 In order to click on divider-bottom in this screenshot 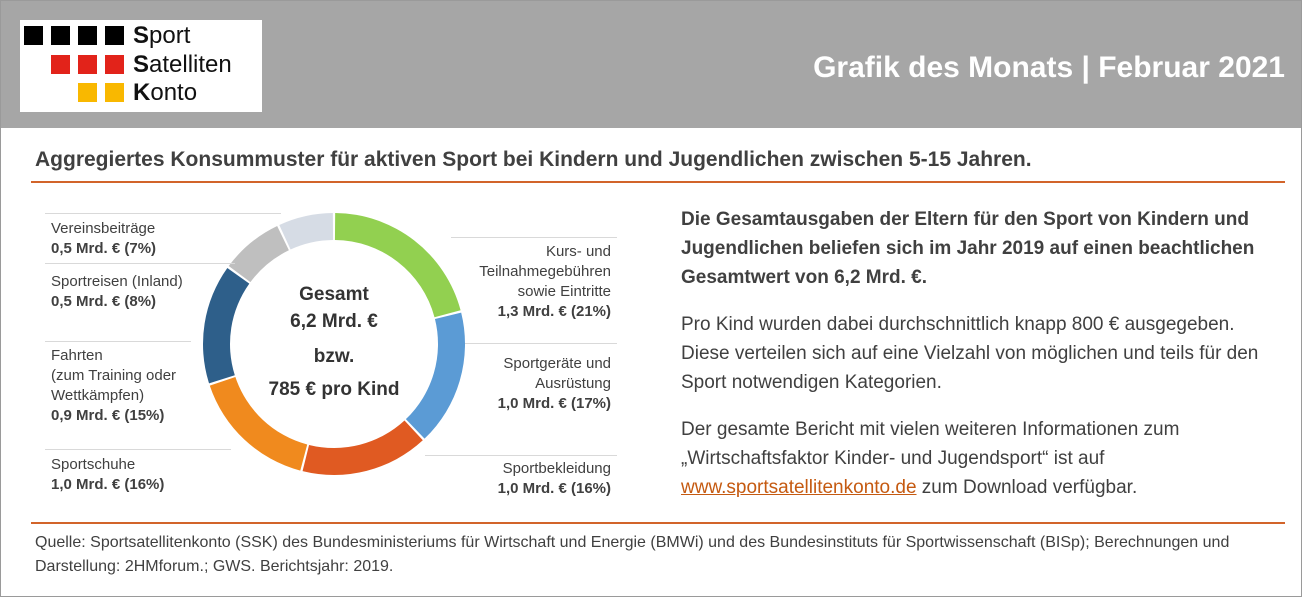, I will do `click(658, 523)`.